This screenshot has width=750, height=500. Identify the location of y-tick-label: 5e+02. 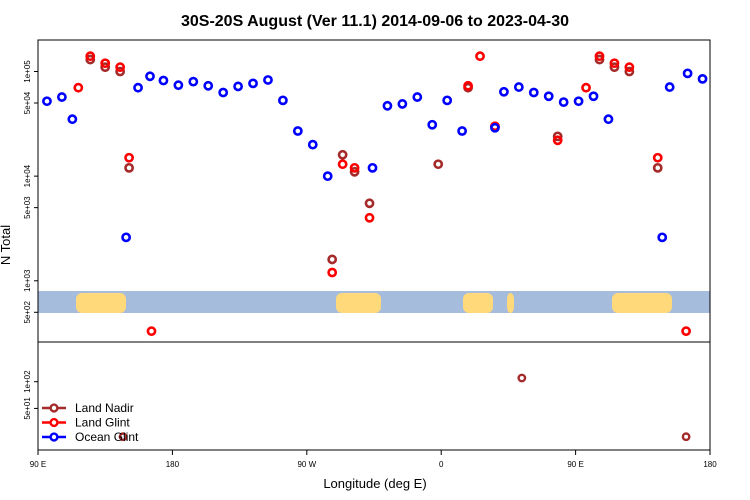
(27, 311).